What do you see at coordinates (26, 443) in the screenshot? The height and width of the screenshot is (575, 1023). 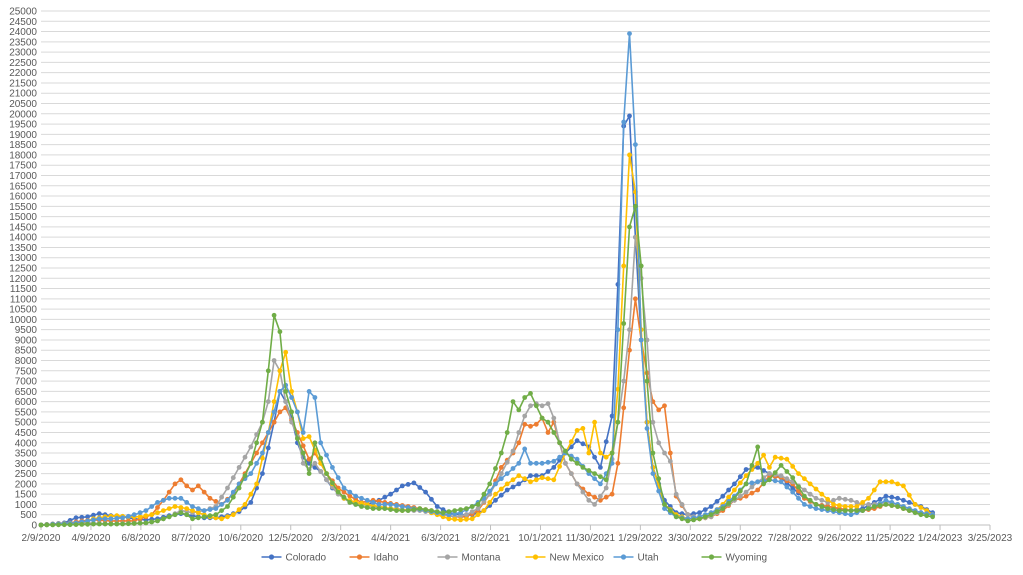 I see `y-tick-label: 4000` at bounding box center [26, 443].